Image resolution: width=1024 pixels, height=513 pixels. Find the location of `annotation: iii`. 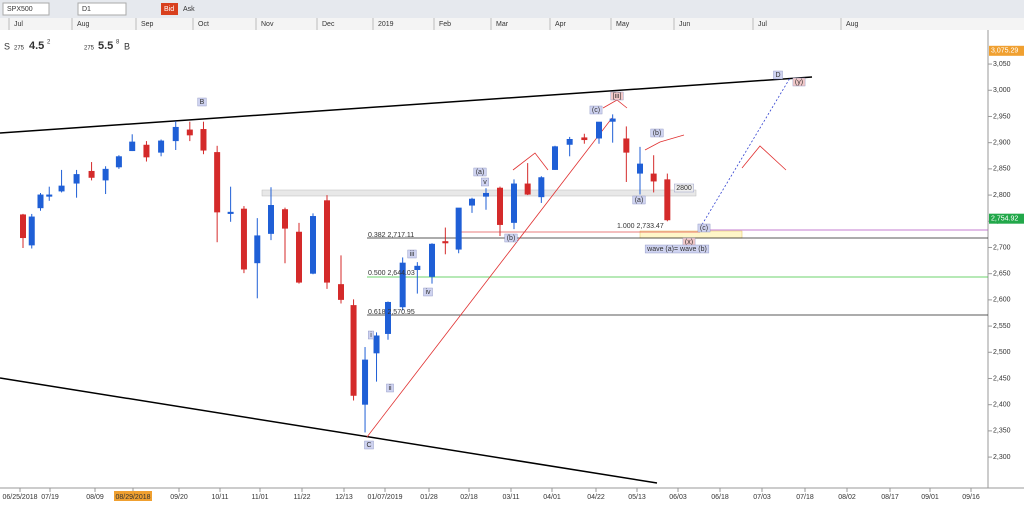

annotation: iii is located at coordinates (412, 254).